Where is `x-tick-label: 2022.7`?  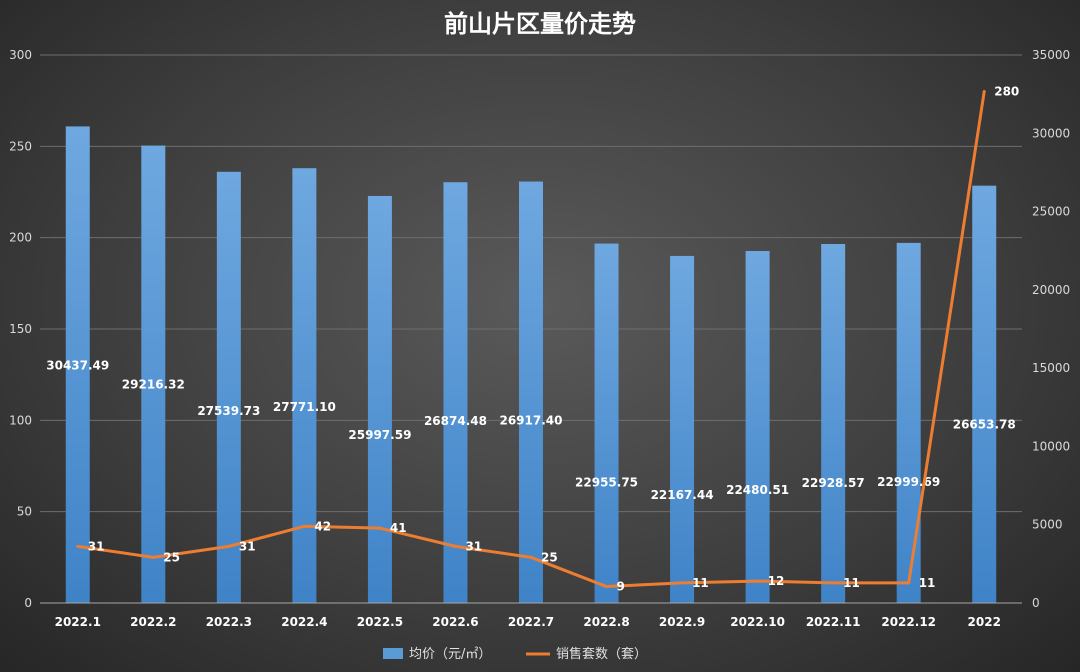 x-tick-label: 2022.7 is located at coordinates (531, 622).